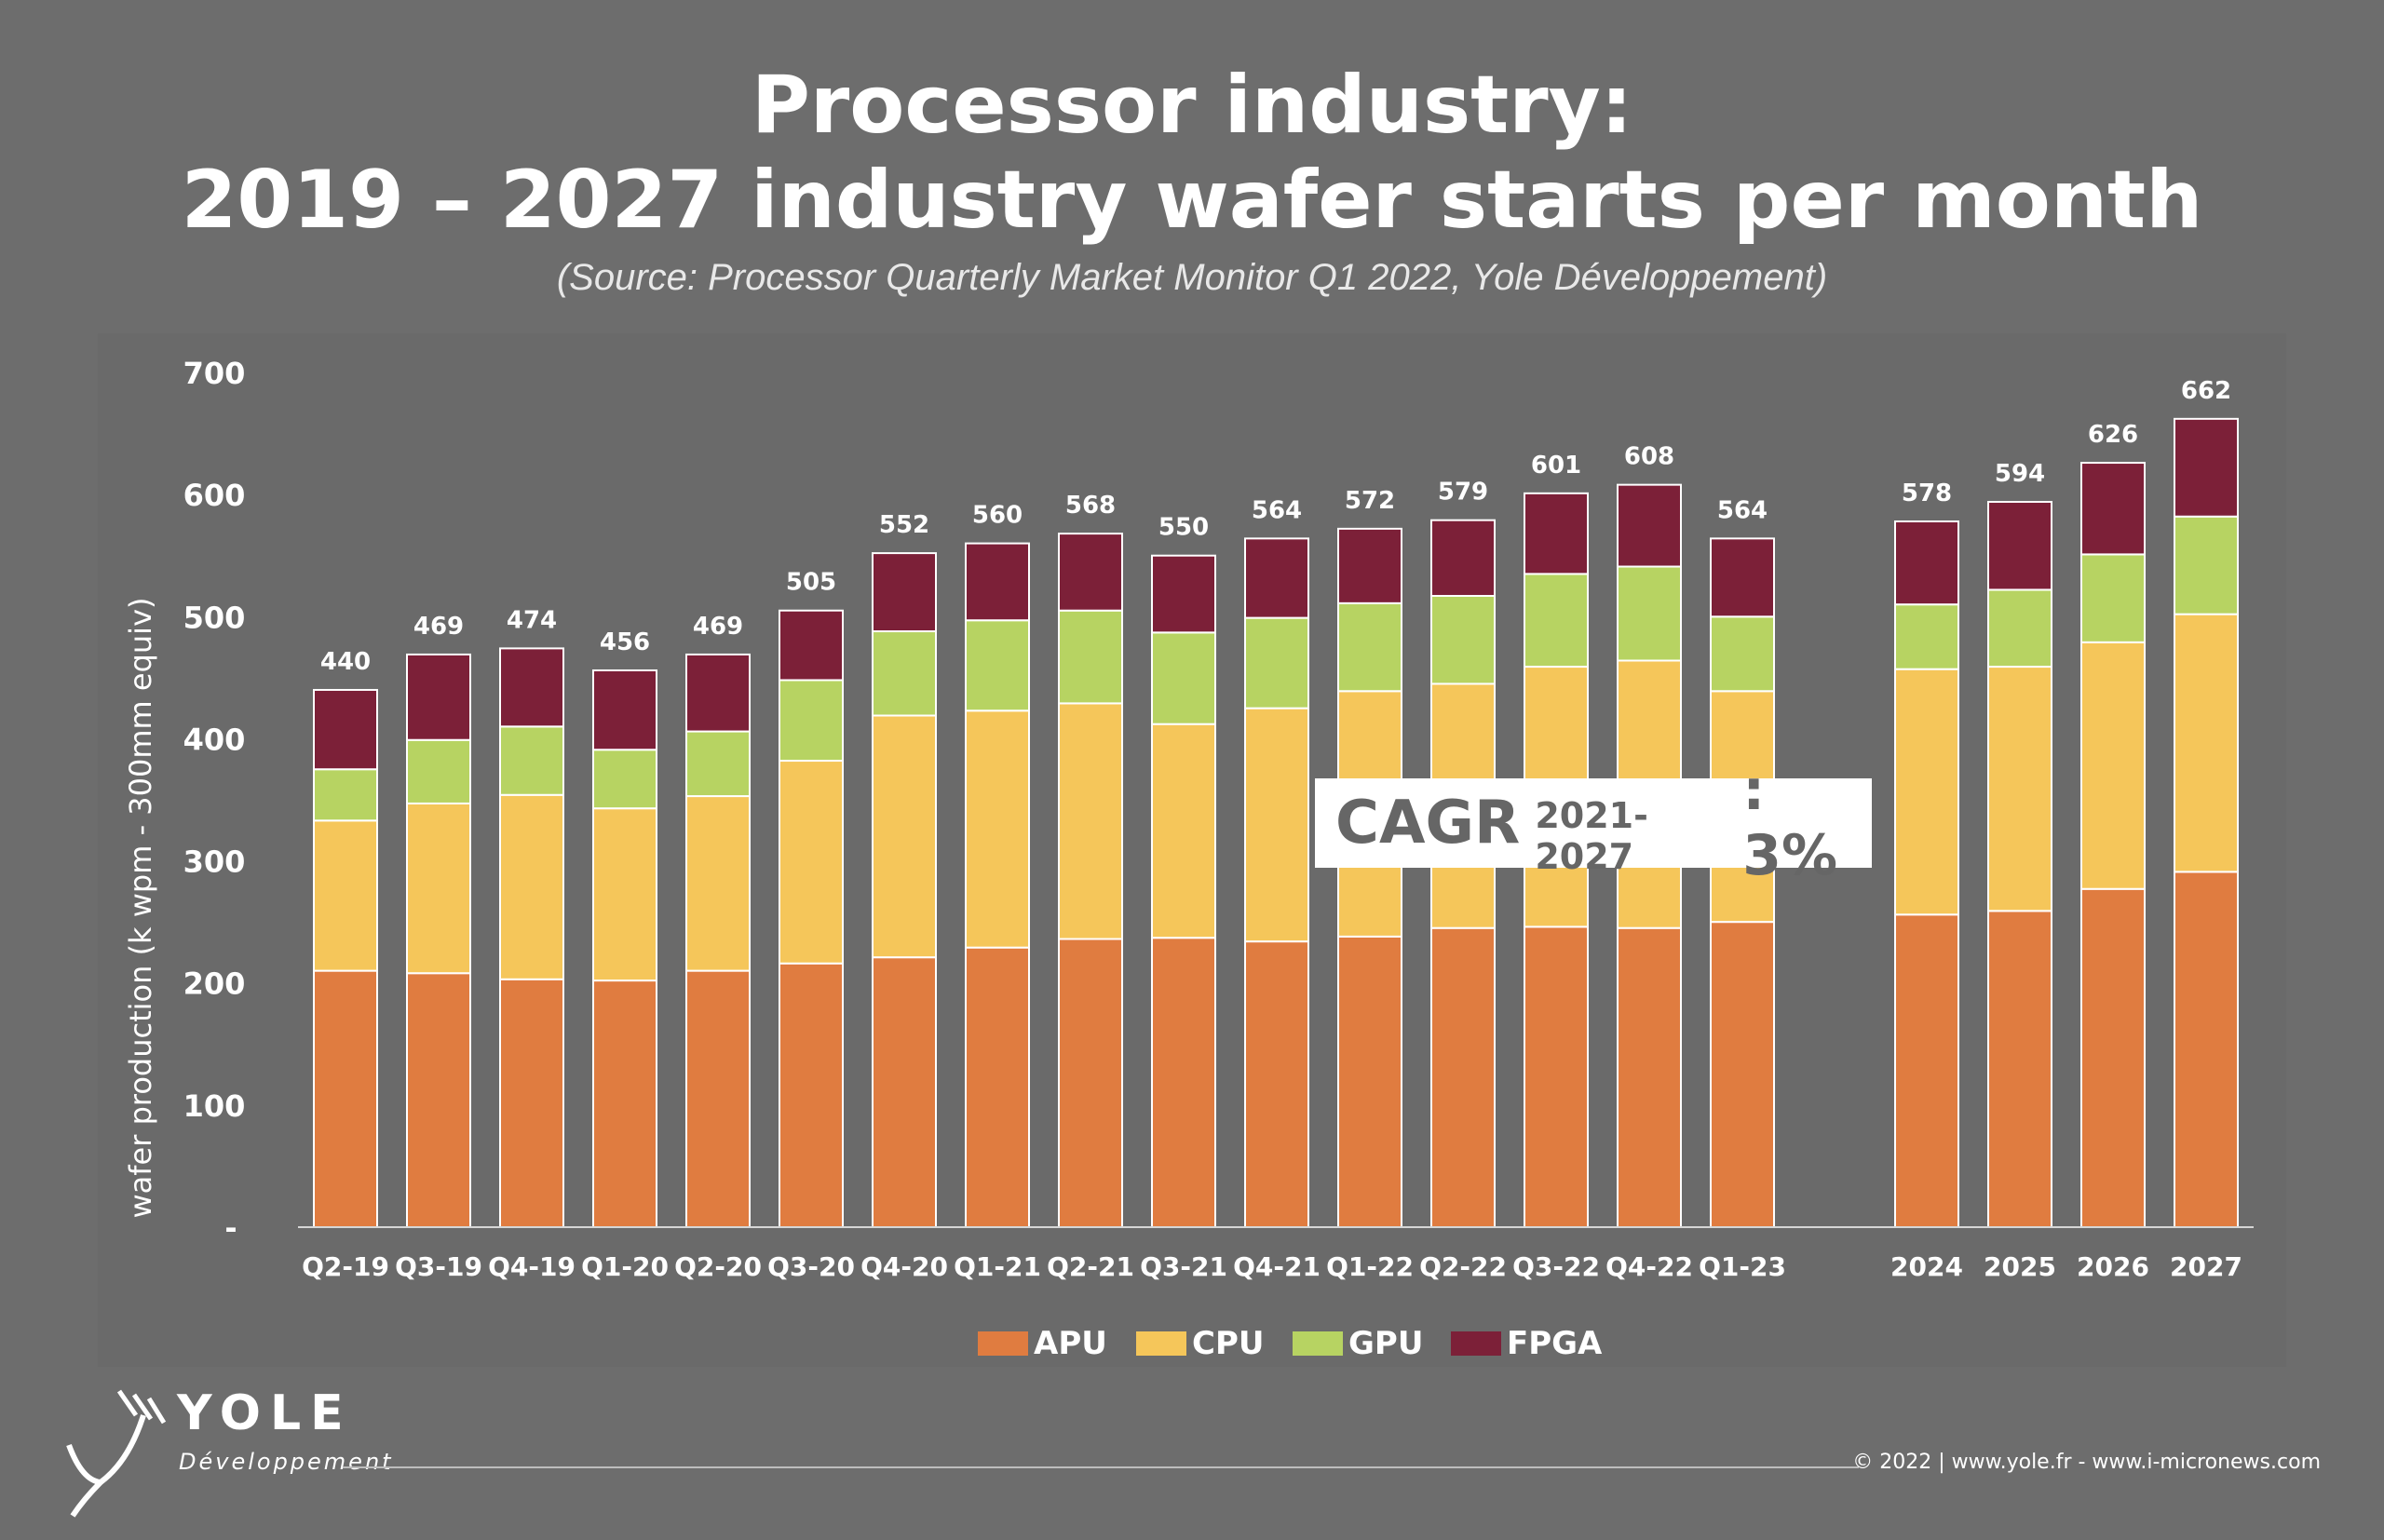 This screenshot has height=1540, width=2384. I want to click on x-tick-label: Q3-19, so click(438, 1267).